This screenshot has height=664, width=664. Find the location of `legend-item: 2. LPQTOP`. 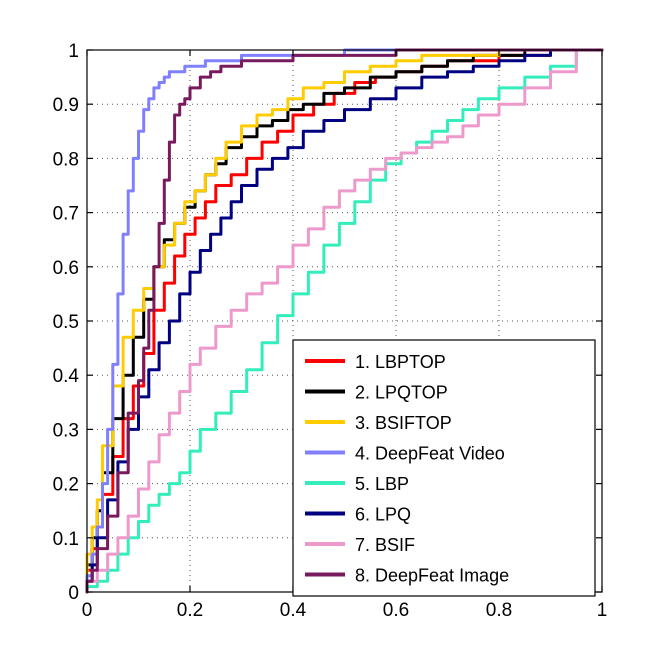

legend-item: 2. LPQTOP is located at coordinates (376, 393).